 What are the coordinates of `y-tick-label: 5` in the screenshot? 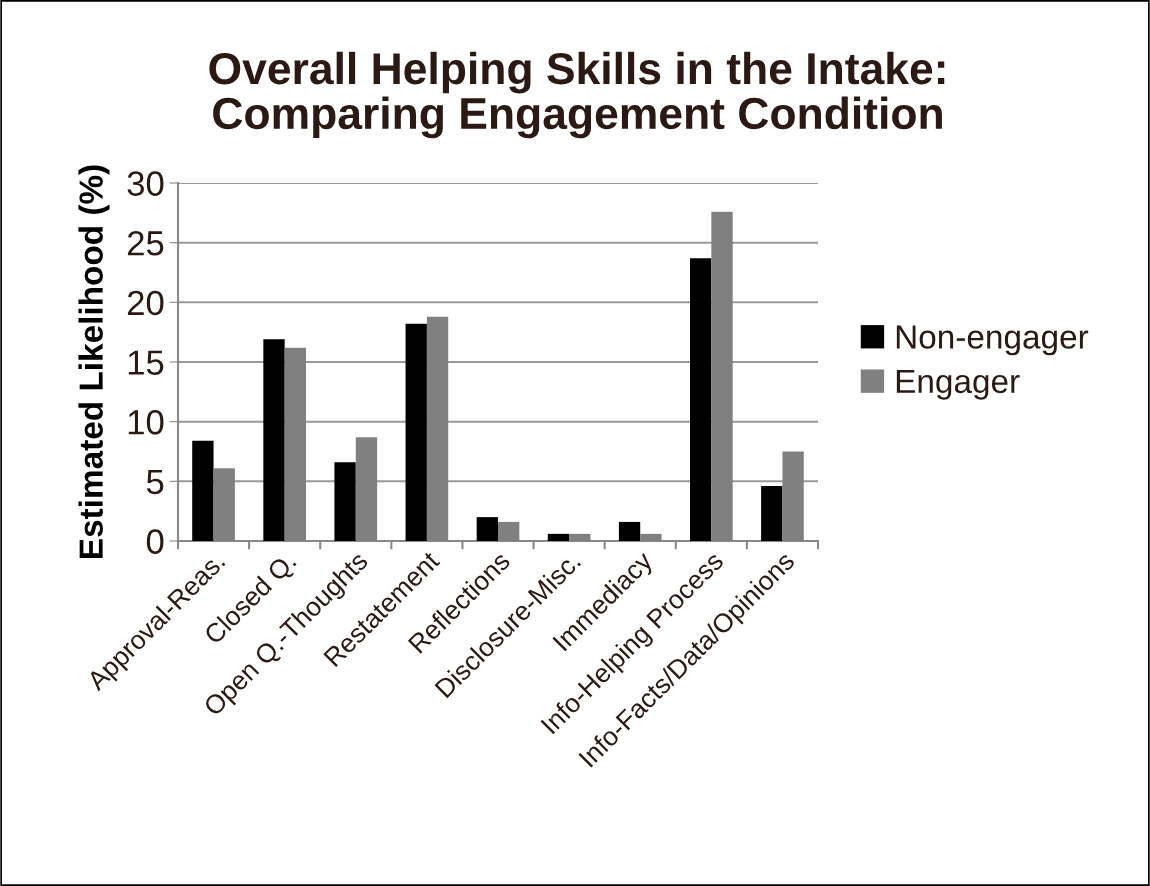 It's located at (155, 482).